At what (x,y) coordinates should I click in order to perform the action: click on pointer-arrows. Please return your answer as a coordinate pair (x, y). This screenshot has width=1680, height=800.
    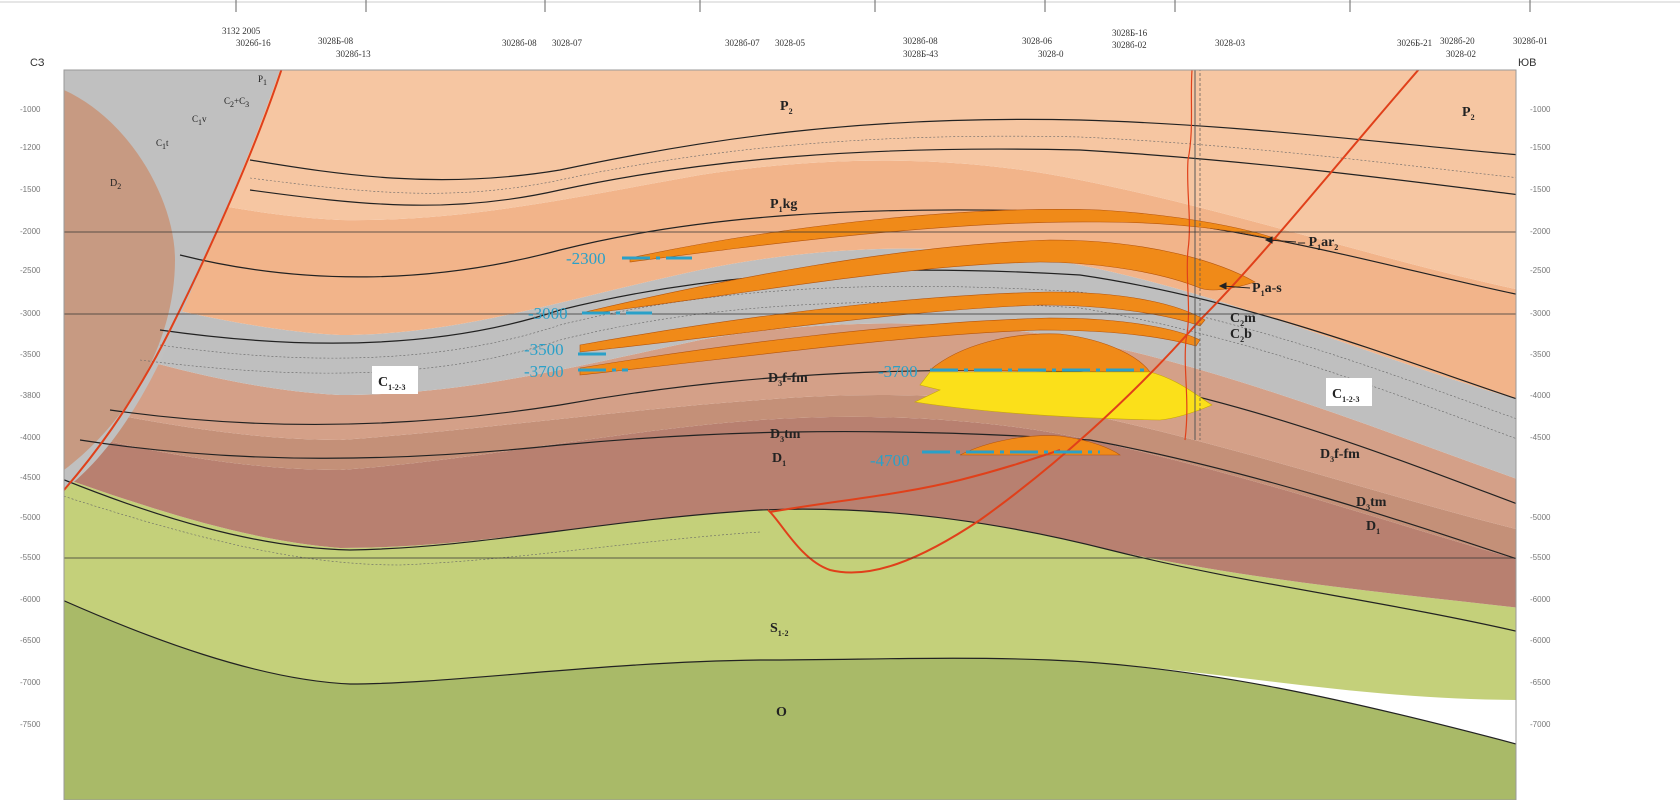
    Looking at the image, I should click on (1257, 263).